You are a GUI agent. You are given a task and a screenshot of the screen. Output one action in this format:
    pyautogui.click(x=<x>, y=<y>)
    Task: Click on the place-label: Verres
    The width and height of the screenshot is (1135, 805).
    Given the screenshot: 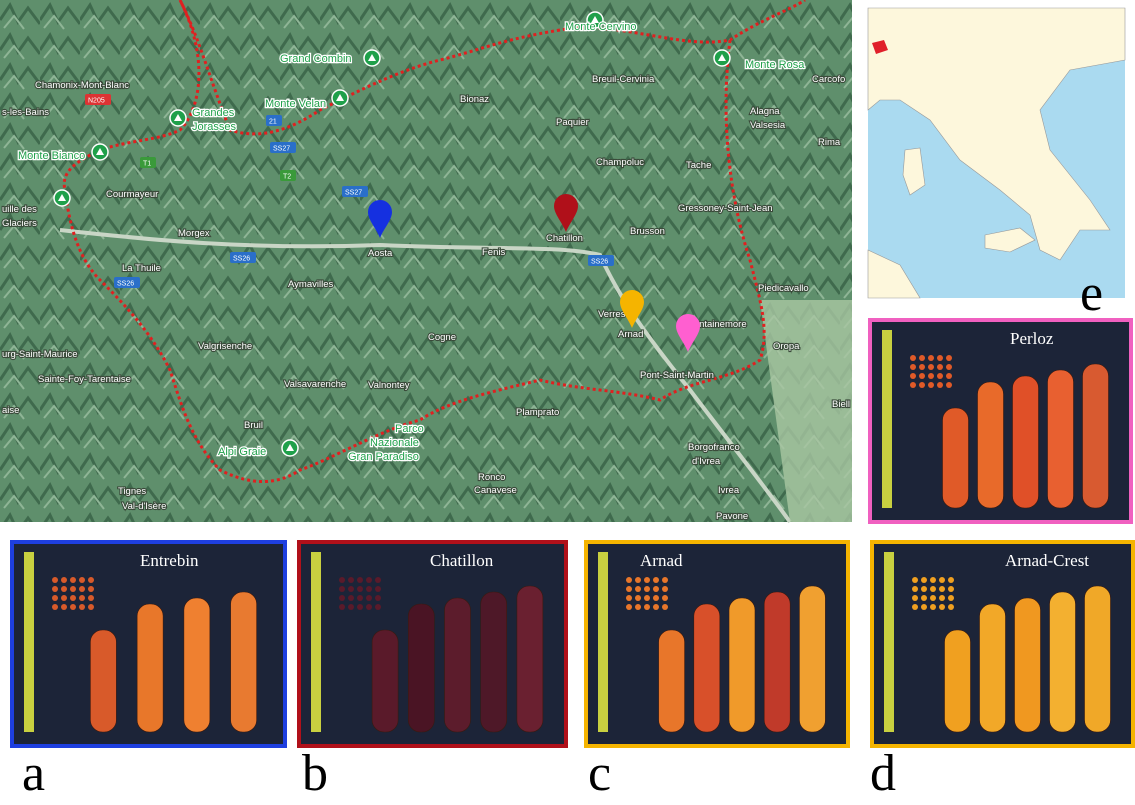 What is the action you would take?
    pyautogui.click(x=612, y=314)
    